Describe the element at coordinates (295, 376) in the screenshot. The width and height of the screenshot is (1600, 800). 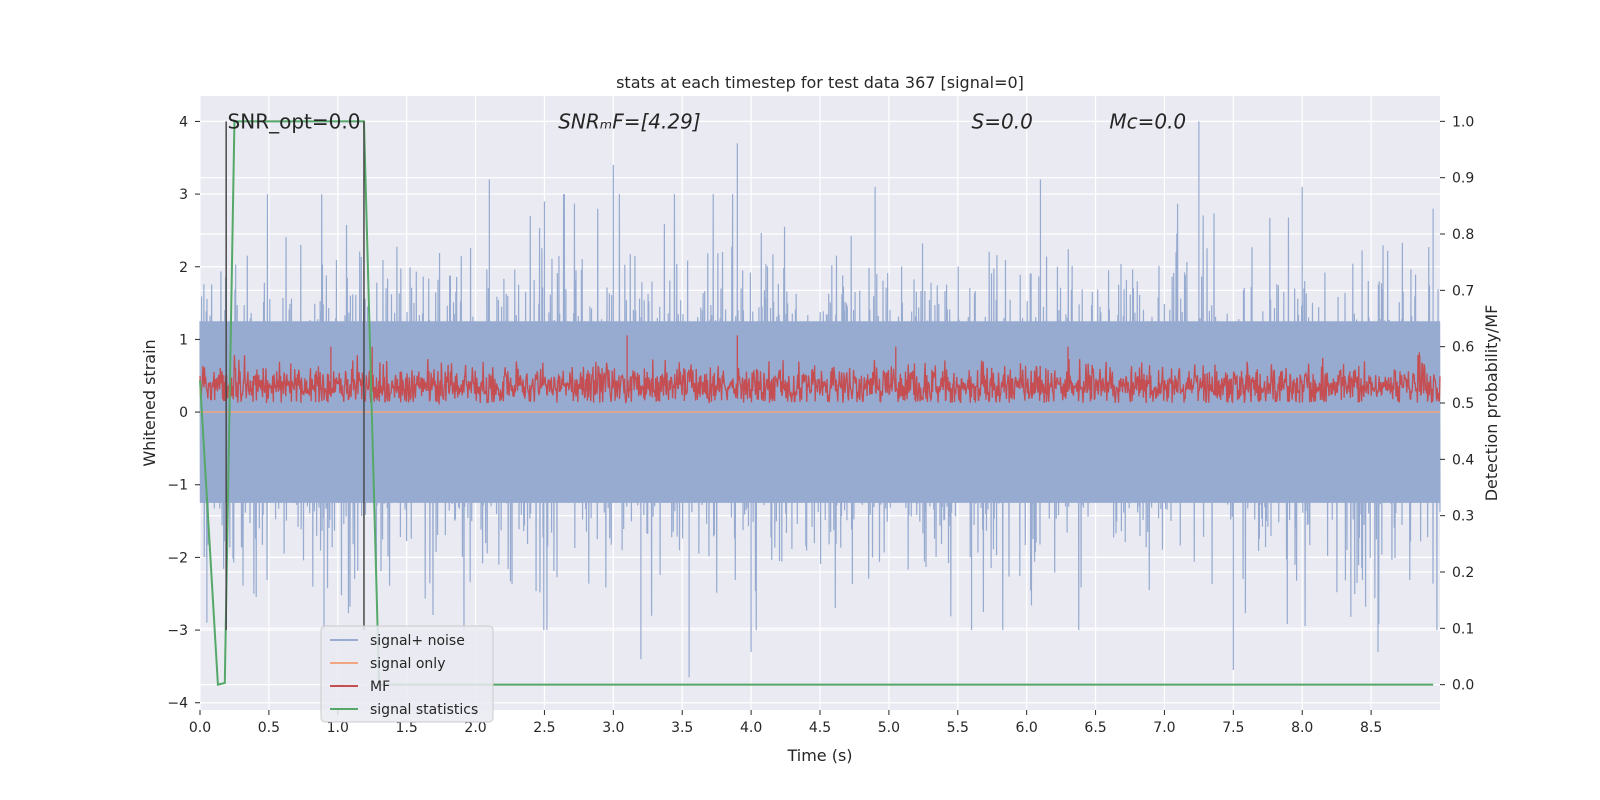
I see `vertical-markers` at that location.